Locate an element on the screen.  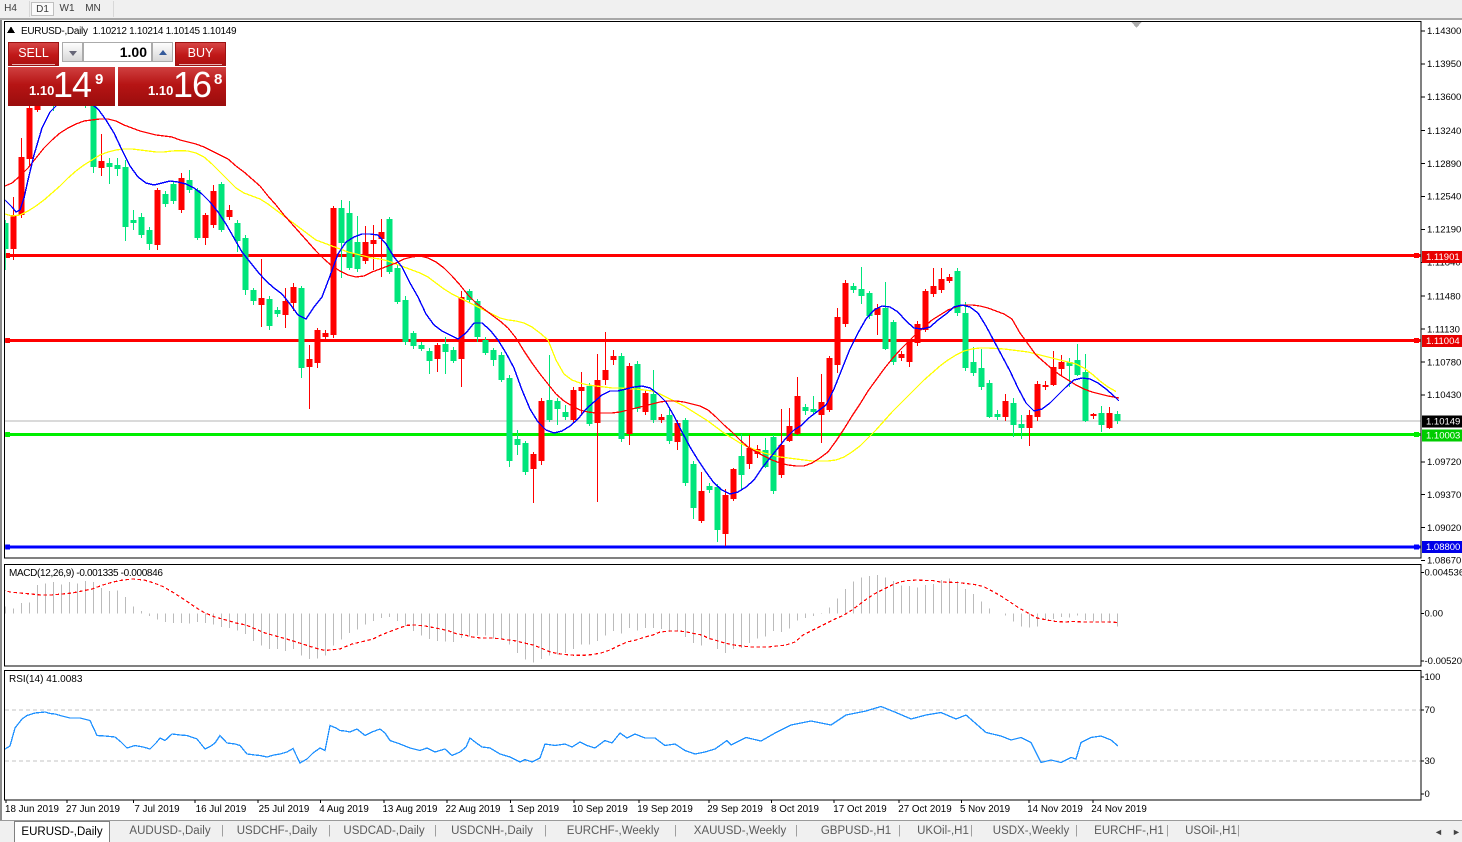
svg-text: 1.11130 is located at coordinates (1443, 329).